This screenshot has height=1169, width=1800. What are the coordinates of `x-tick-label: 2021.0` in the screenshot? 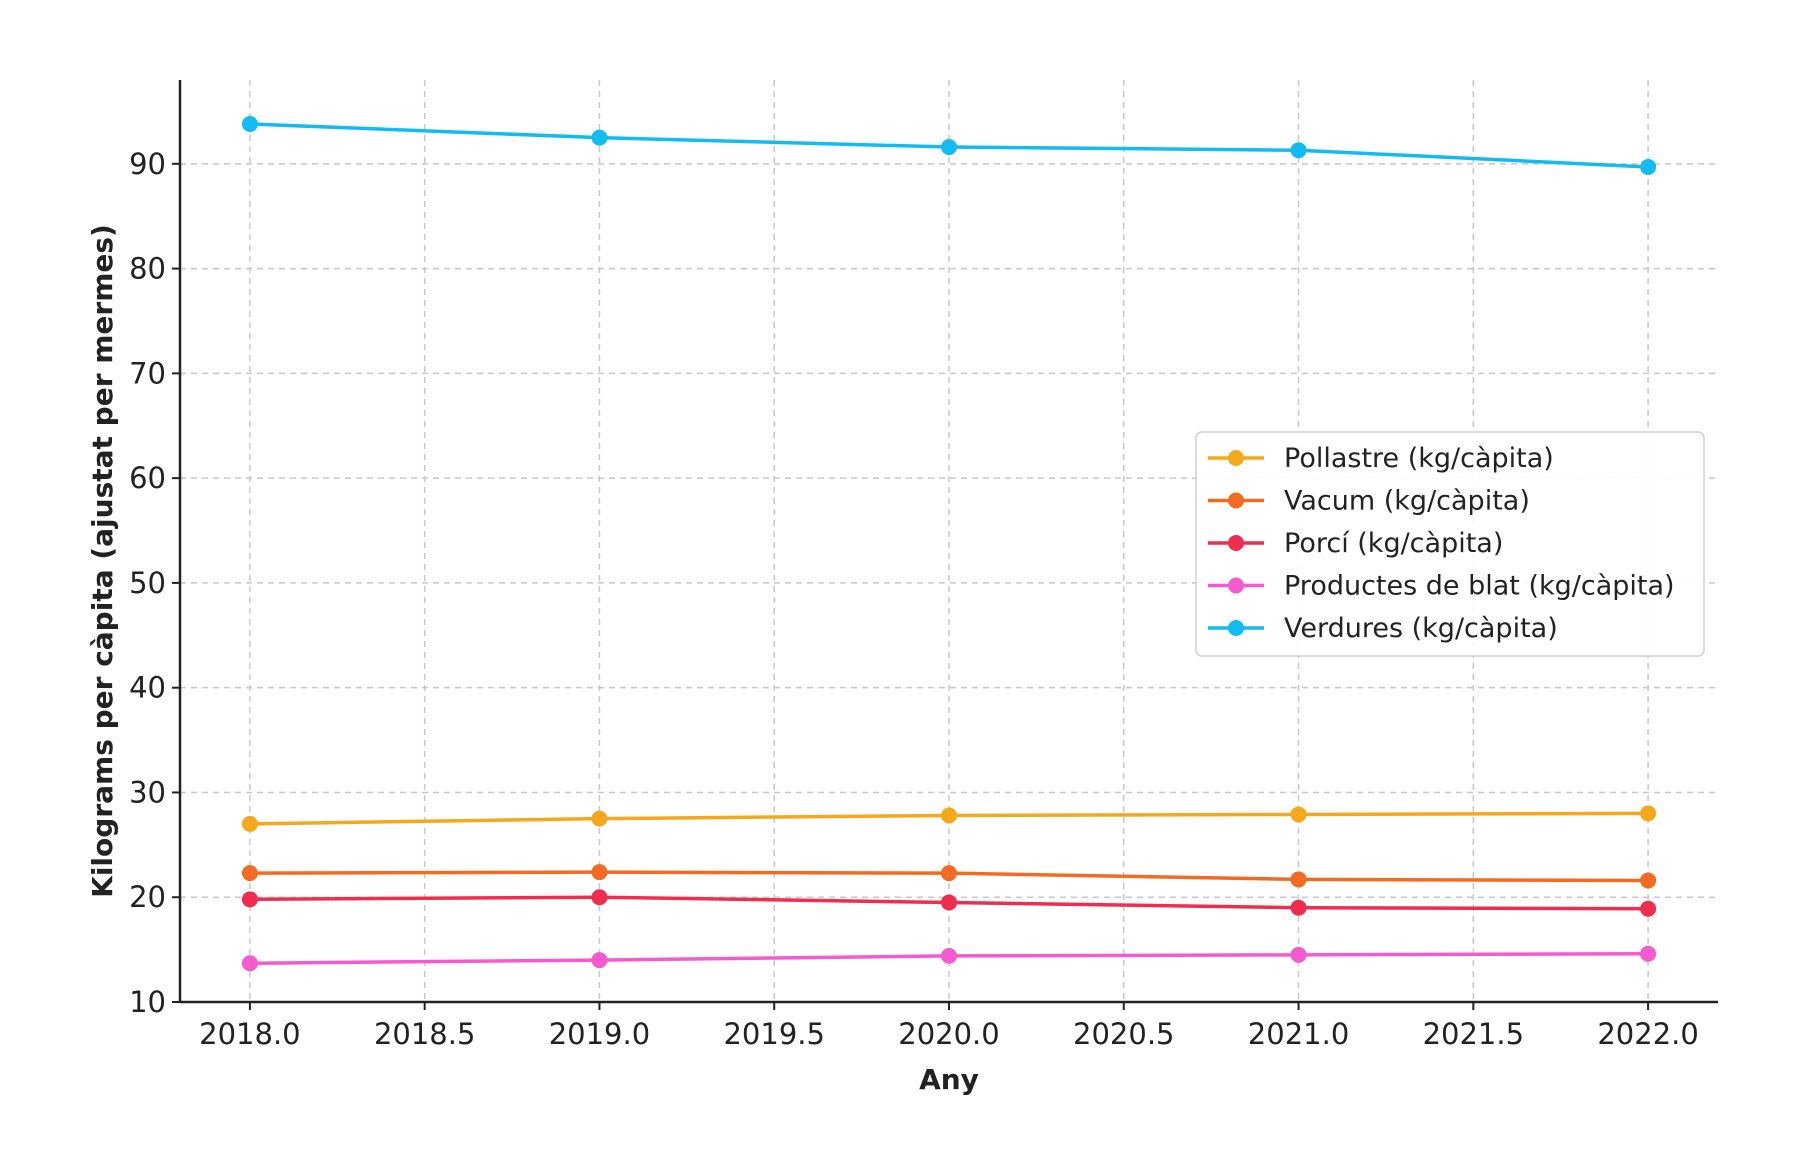 It's located at (1298, 1034).